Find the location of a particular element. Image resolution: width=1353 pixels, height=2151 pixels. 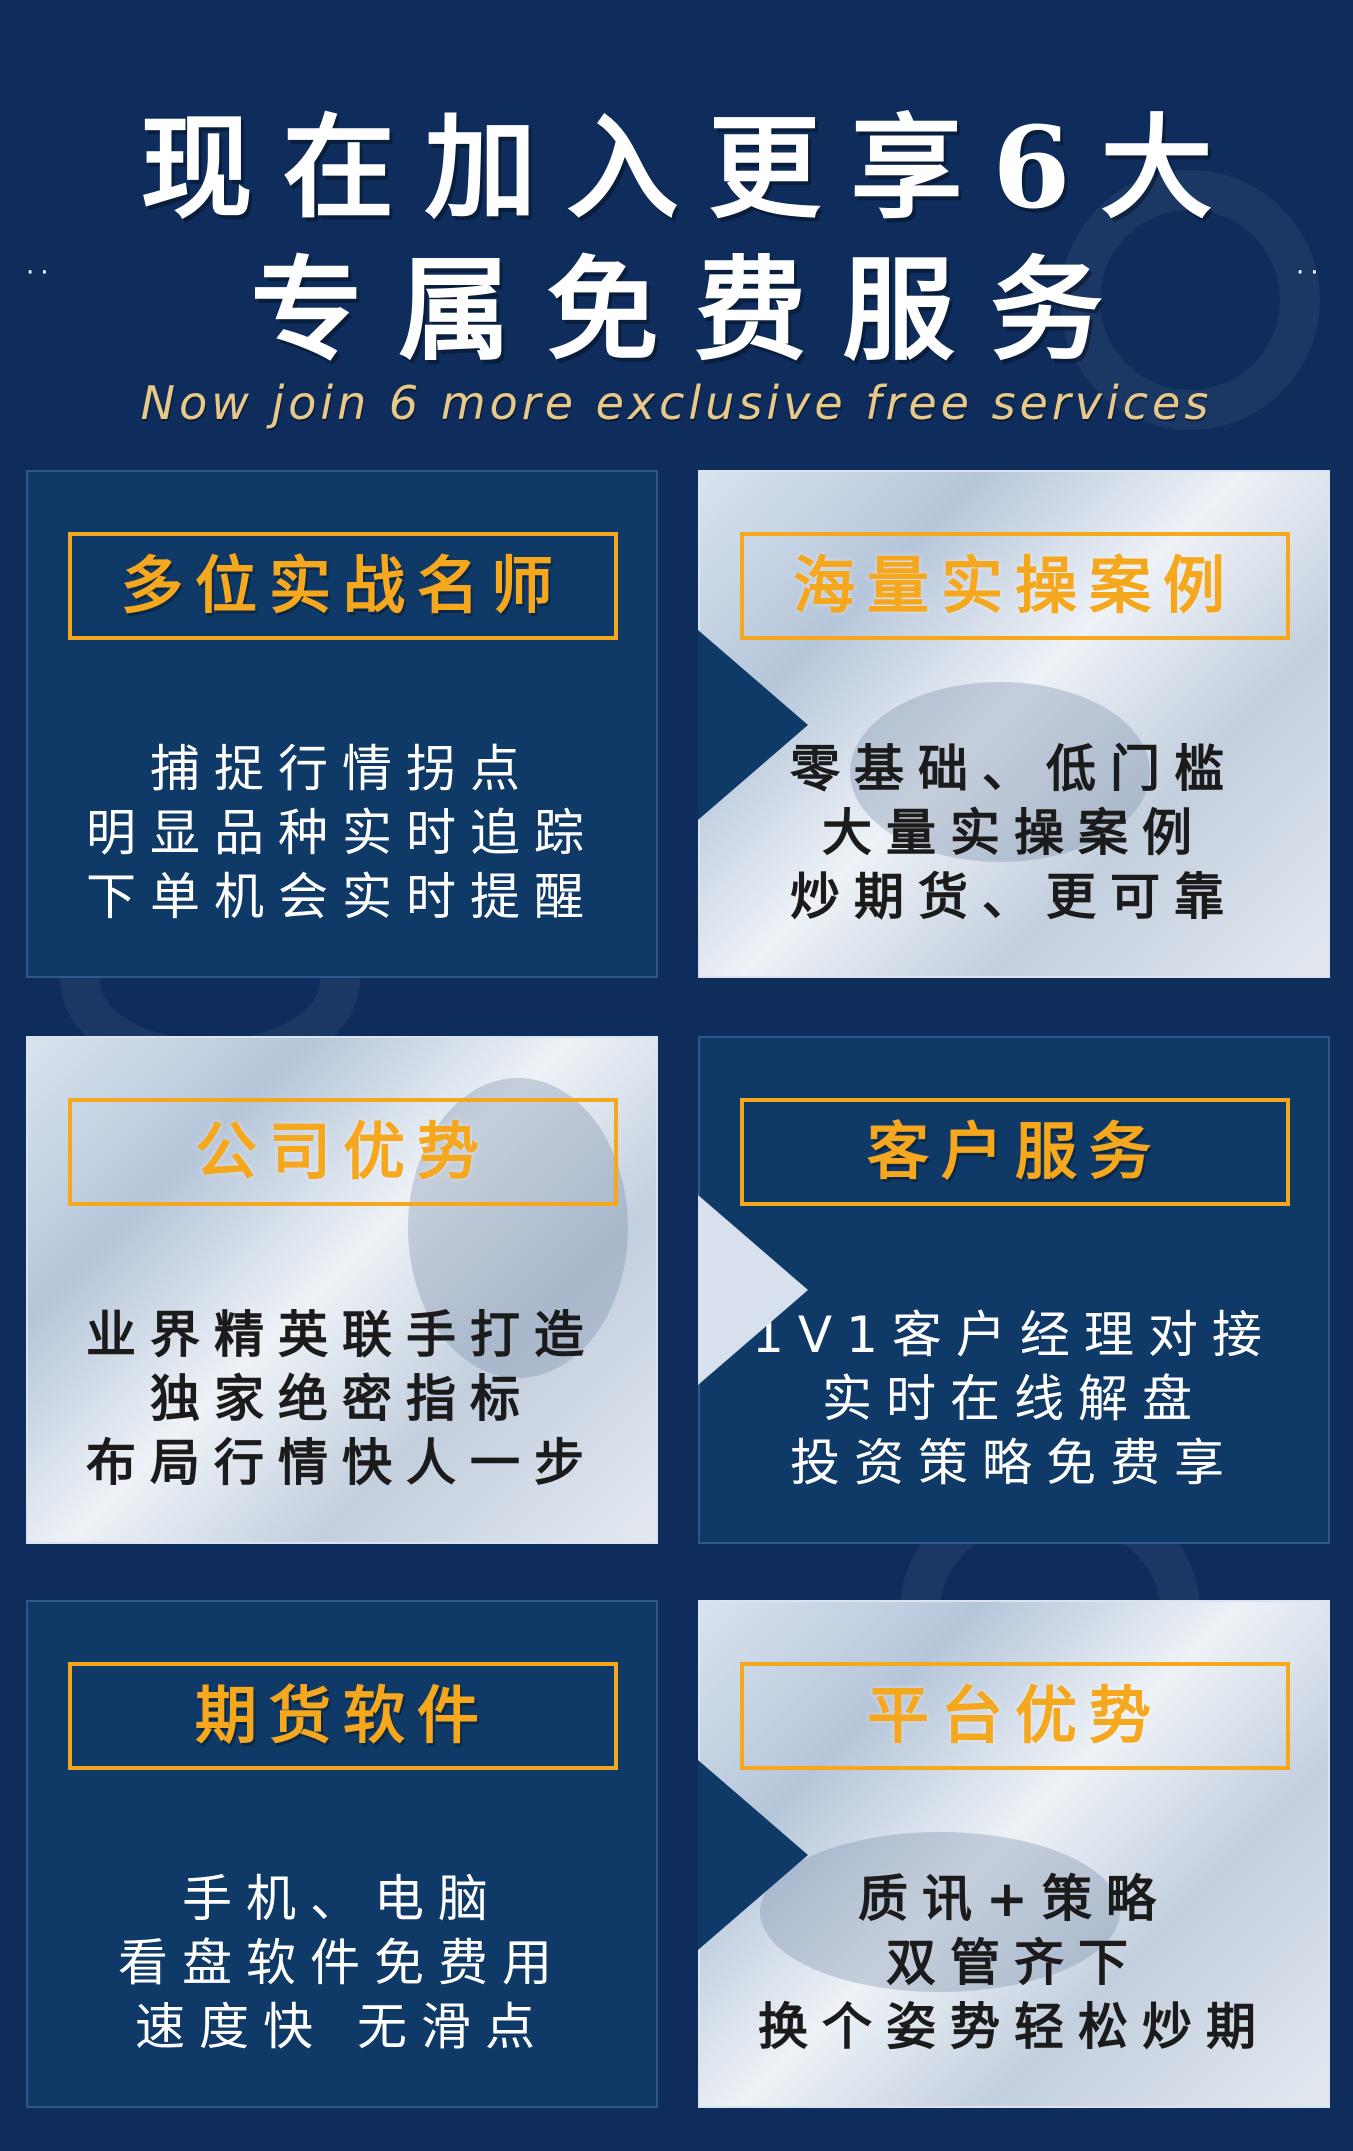

panel-line: 实时在线解盘 is located at coordinates (1014, 1399).